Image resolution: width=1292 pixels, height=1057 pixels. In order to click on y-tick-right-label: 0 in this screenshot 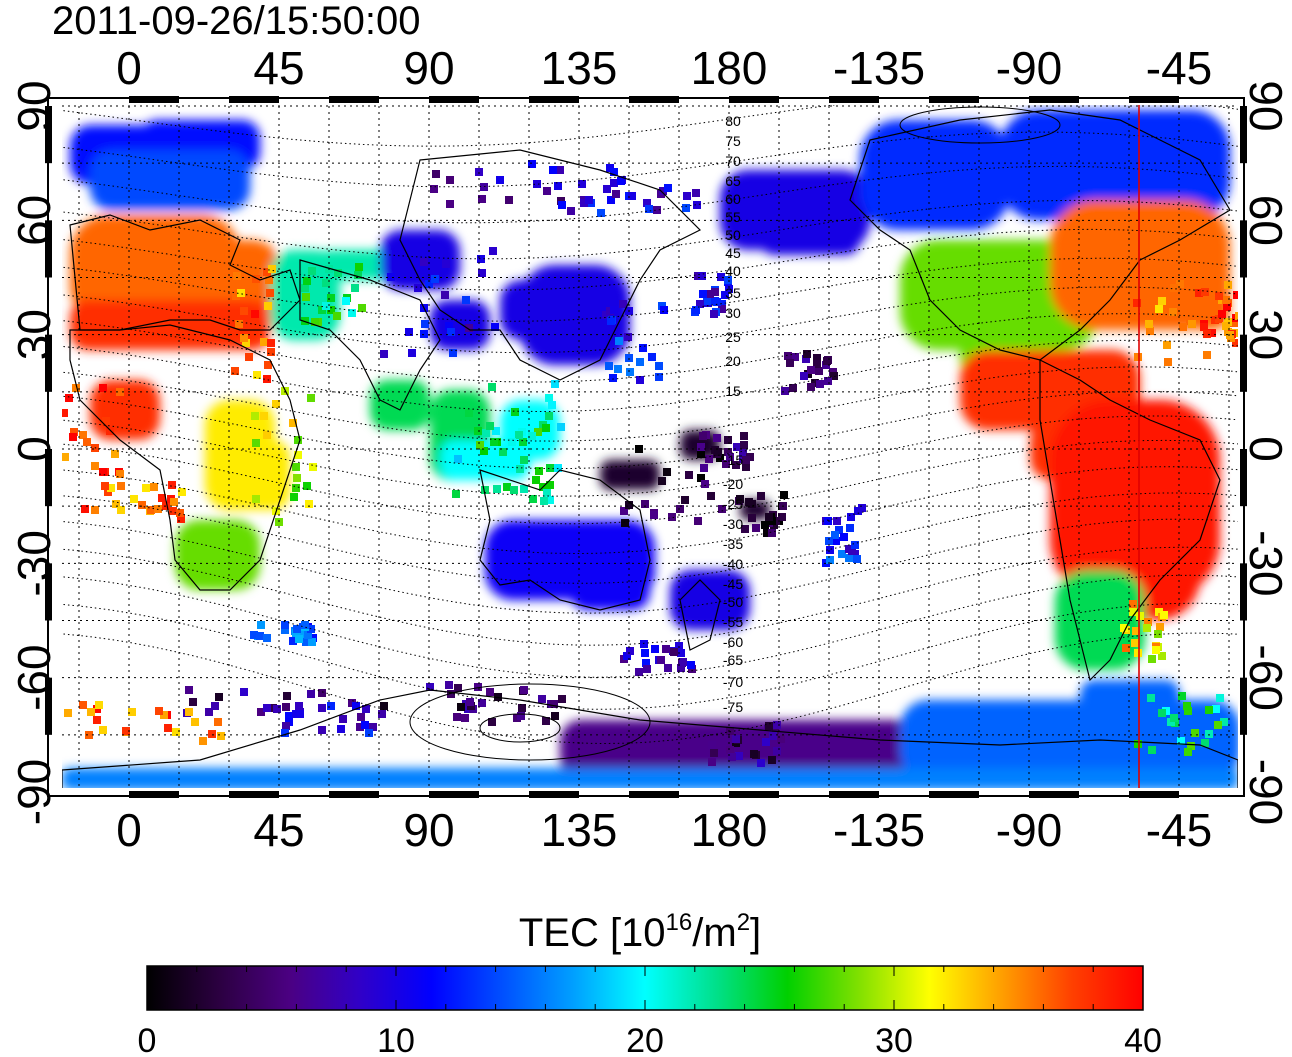, I will do `click(1266, 449)`.